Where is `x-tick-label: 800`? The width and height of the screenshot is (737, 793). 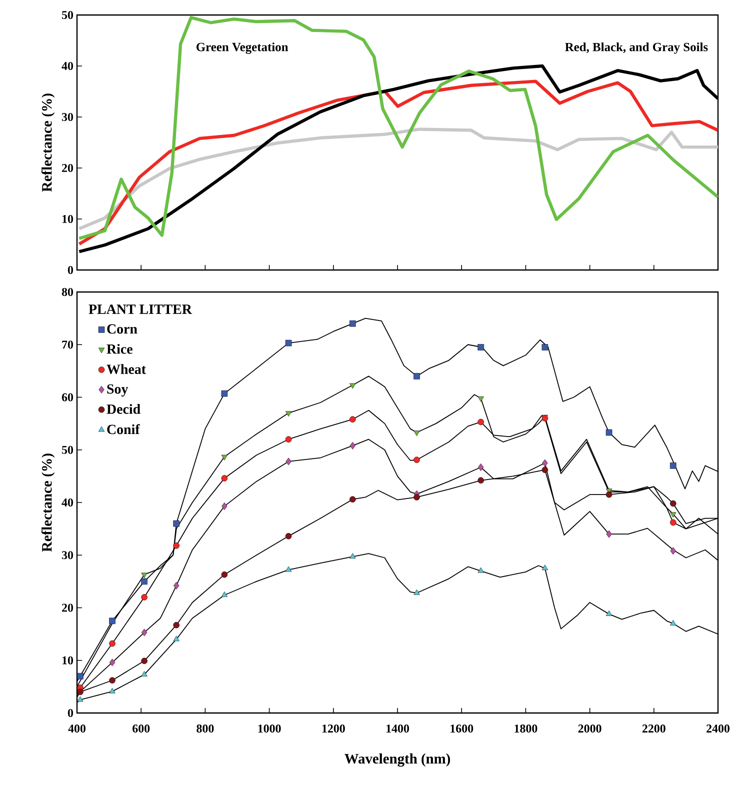 x-tick-label: 800 is located at coordinates (205, 728).